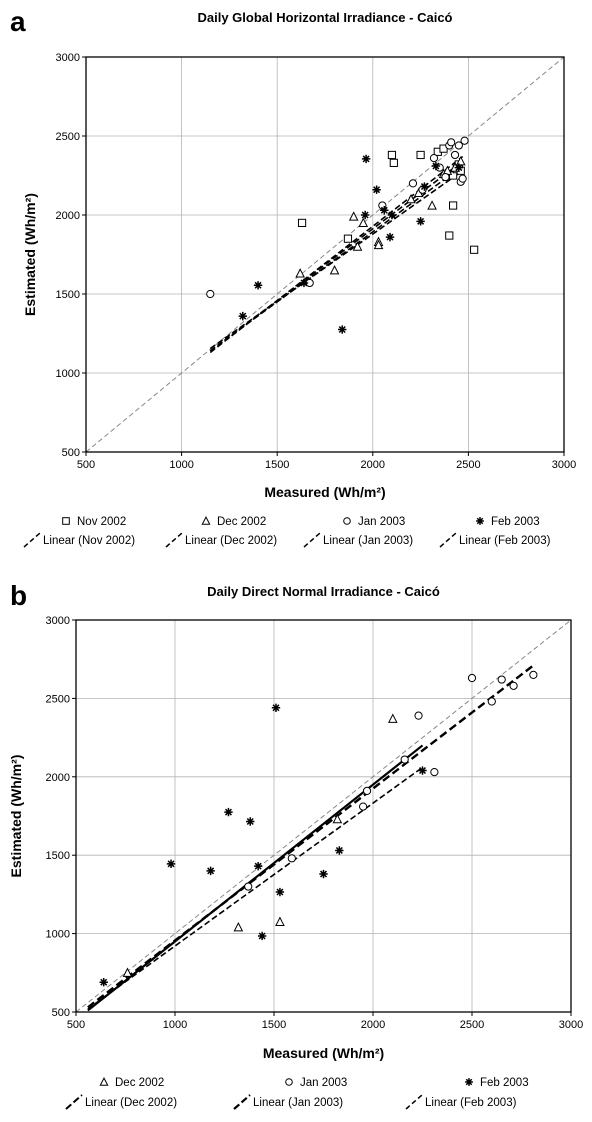  I want to click on chart-0-points, so click(342, 235).